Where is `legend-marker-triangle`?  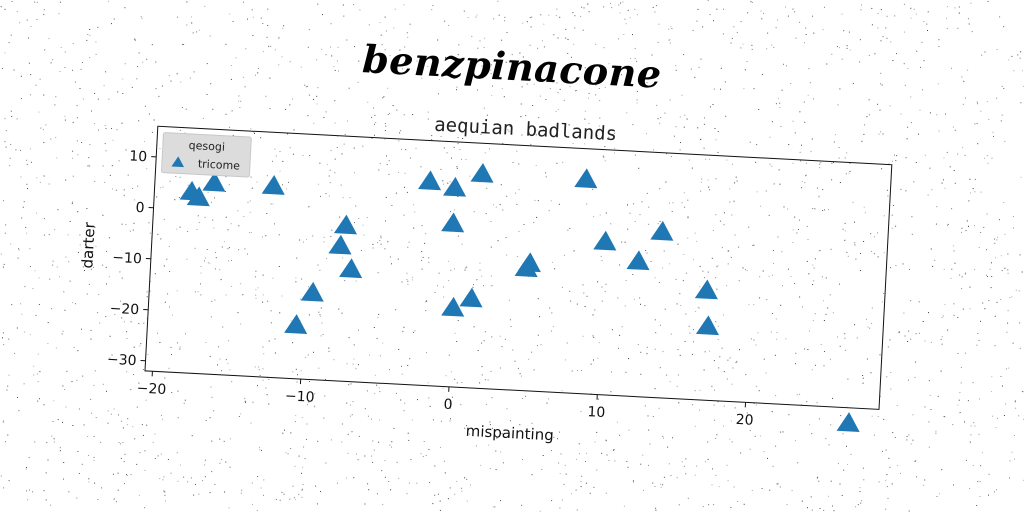 legend-marker-triangle is located at coordinates (178, 162).